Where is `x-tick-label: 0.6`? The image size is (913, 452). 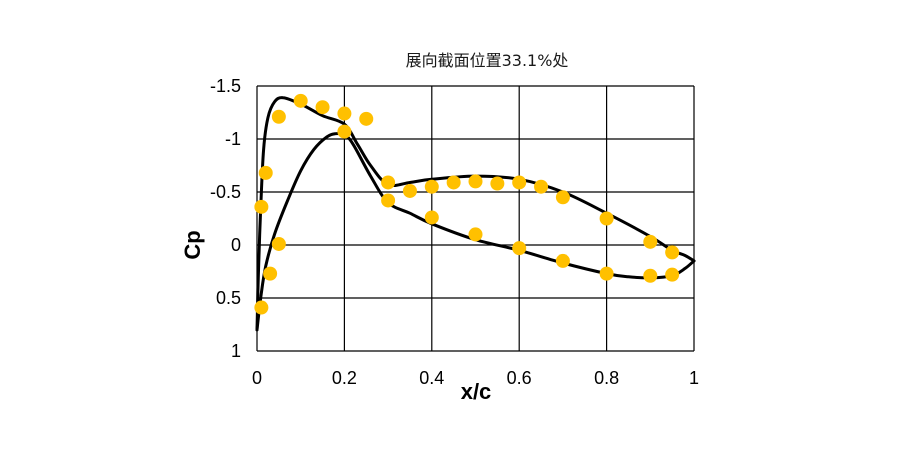
x-tick-label: 0.6 is located at coordinates (519, 378).